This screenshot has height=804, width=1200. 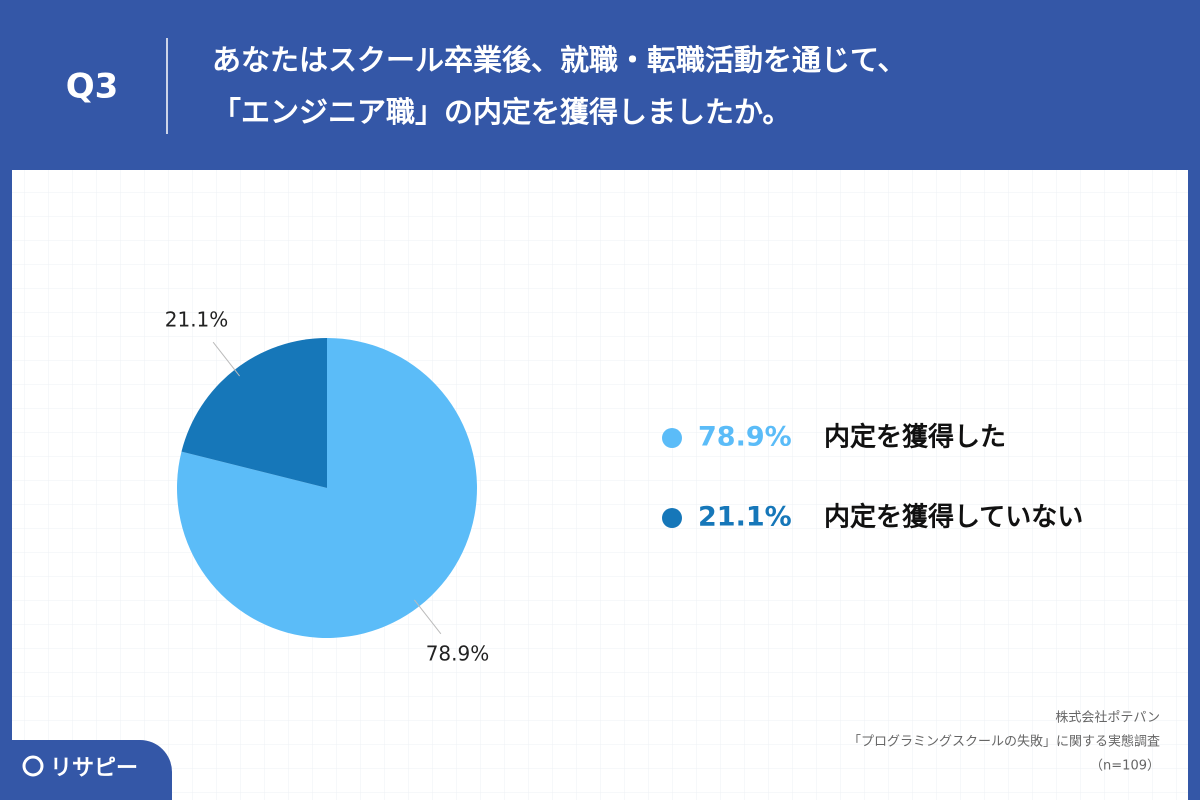 What do you see at coordinates (953, 517) in the screenshot?
I see `legend-label: 内定を獲得していない` at bounding box center [953, 517].